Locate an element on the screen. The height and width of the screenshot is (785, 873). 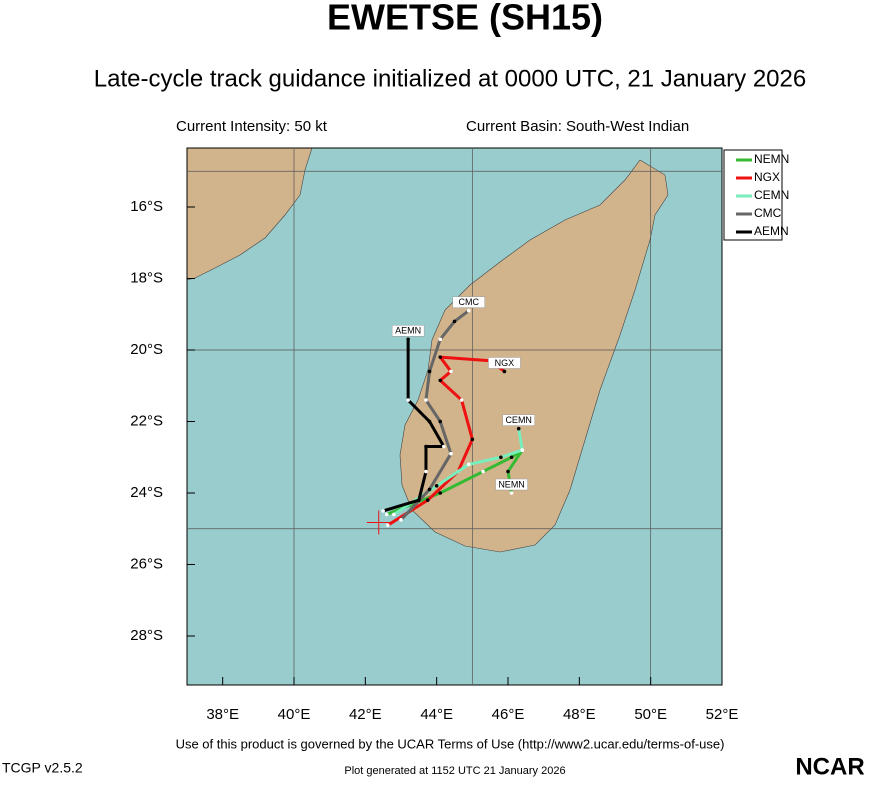
x-tick-label: 48°E is located at coordinates (579, 714).